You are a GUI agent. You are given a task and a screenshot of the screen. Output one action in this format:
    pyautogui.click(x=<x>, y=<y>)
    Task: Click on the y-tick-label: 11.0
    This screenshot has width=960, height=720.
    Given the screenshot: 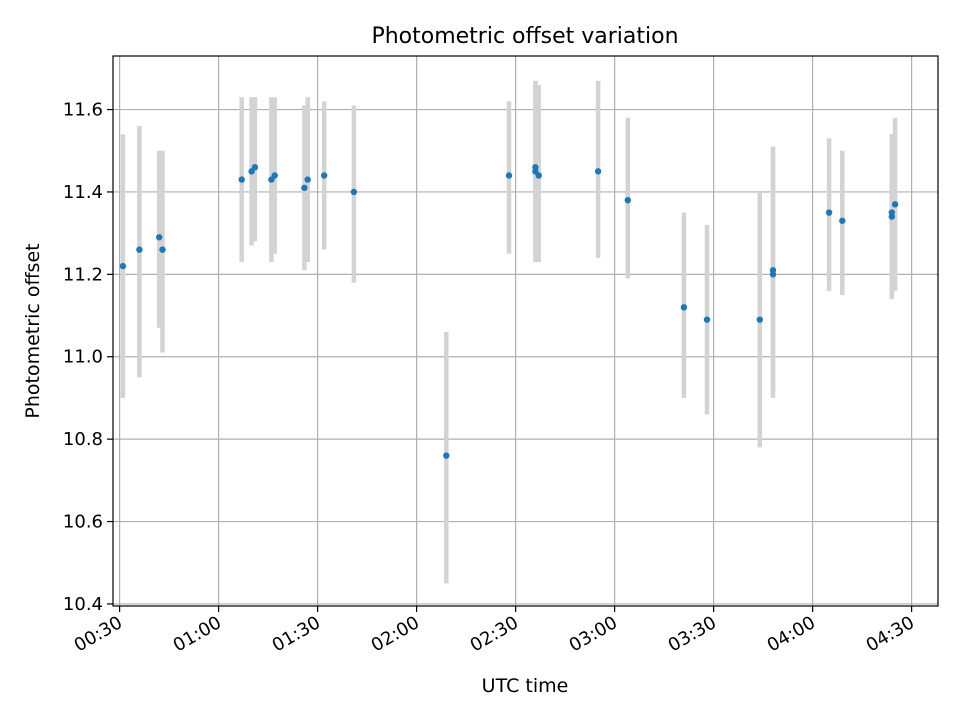 What is the action you would take?
    pyautogui.click(x=83, y=357)
    